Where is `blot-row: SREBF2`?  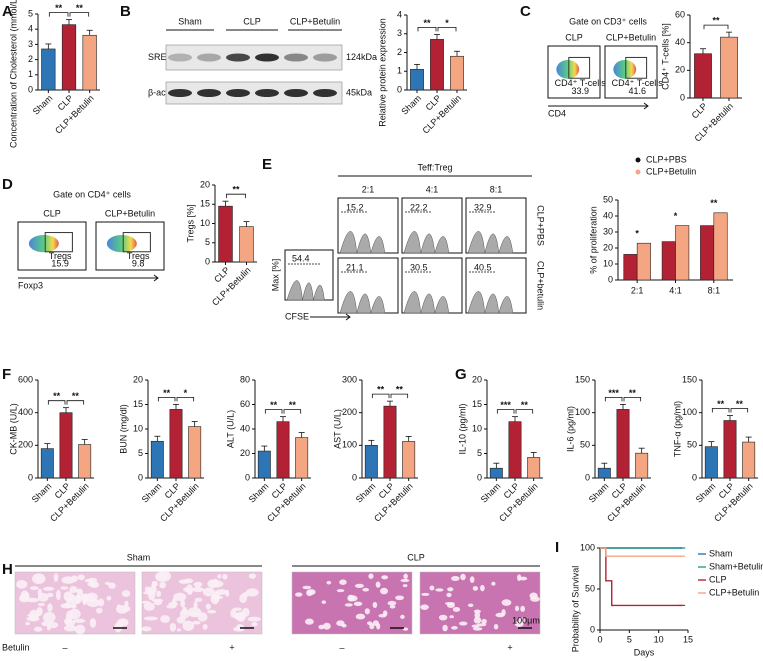 blot-row: SREBF2 is located at coordinates (165, 57).